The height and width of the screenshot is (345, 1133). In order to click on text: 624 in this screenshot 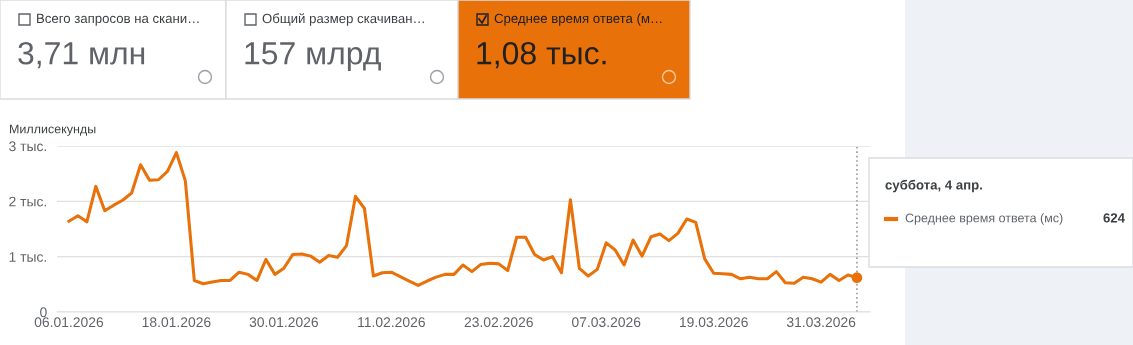, I will do `click(1114, 218)`.